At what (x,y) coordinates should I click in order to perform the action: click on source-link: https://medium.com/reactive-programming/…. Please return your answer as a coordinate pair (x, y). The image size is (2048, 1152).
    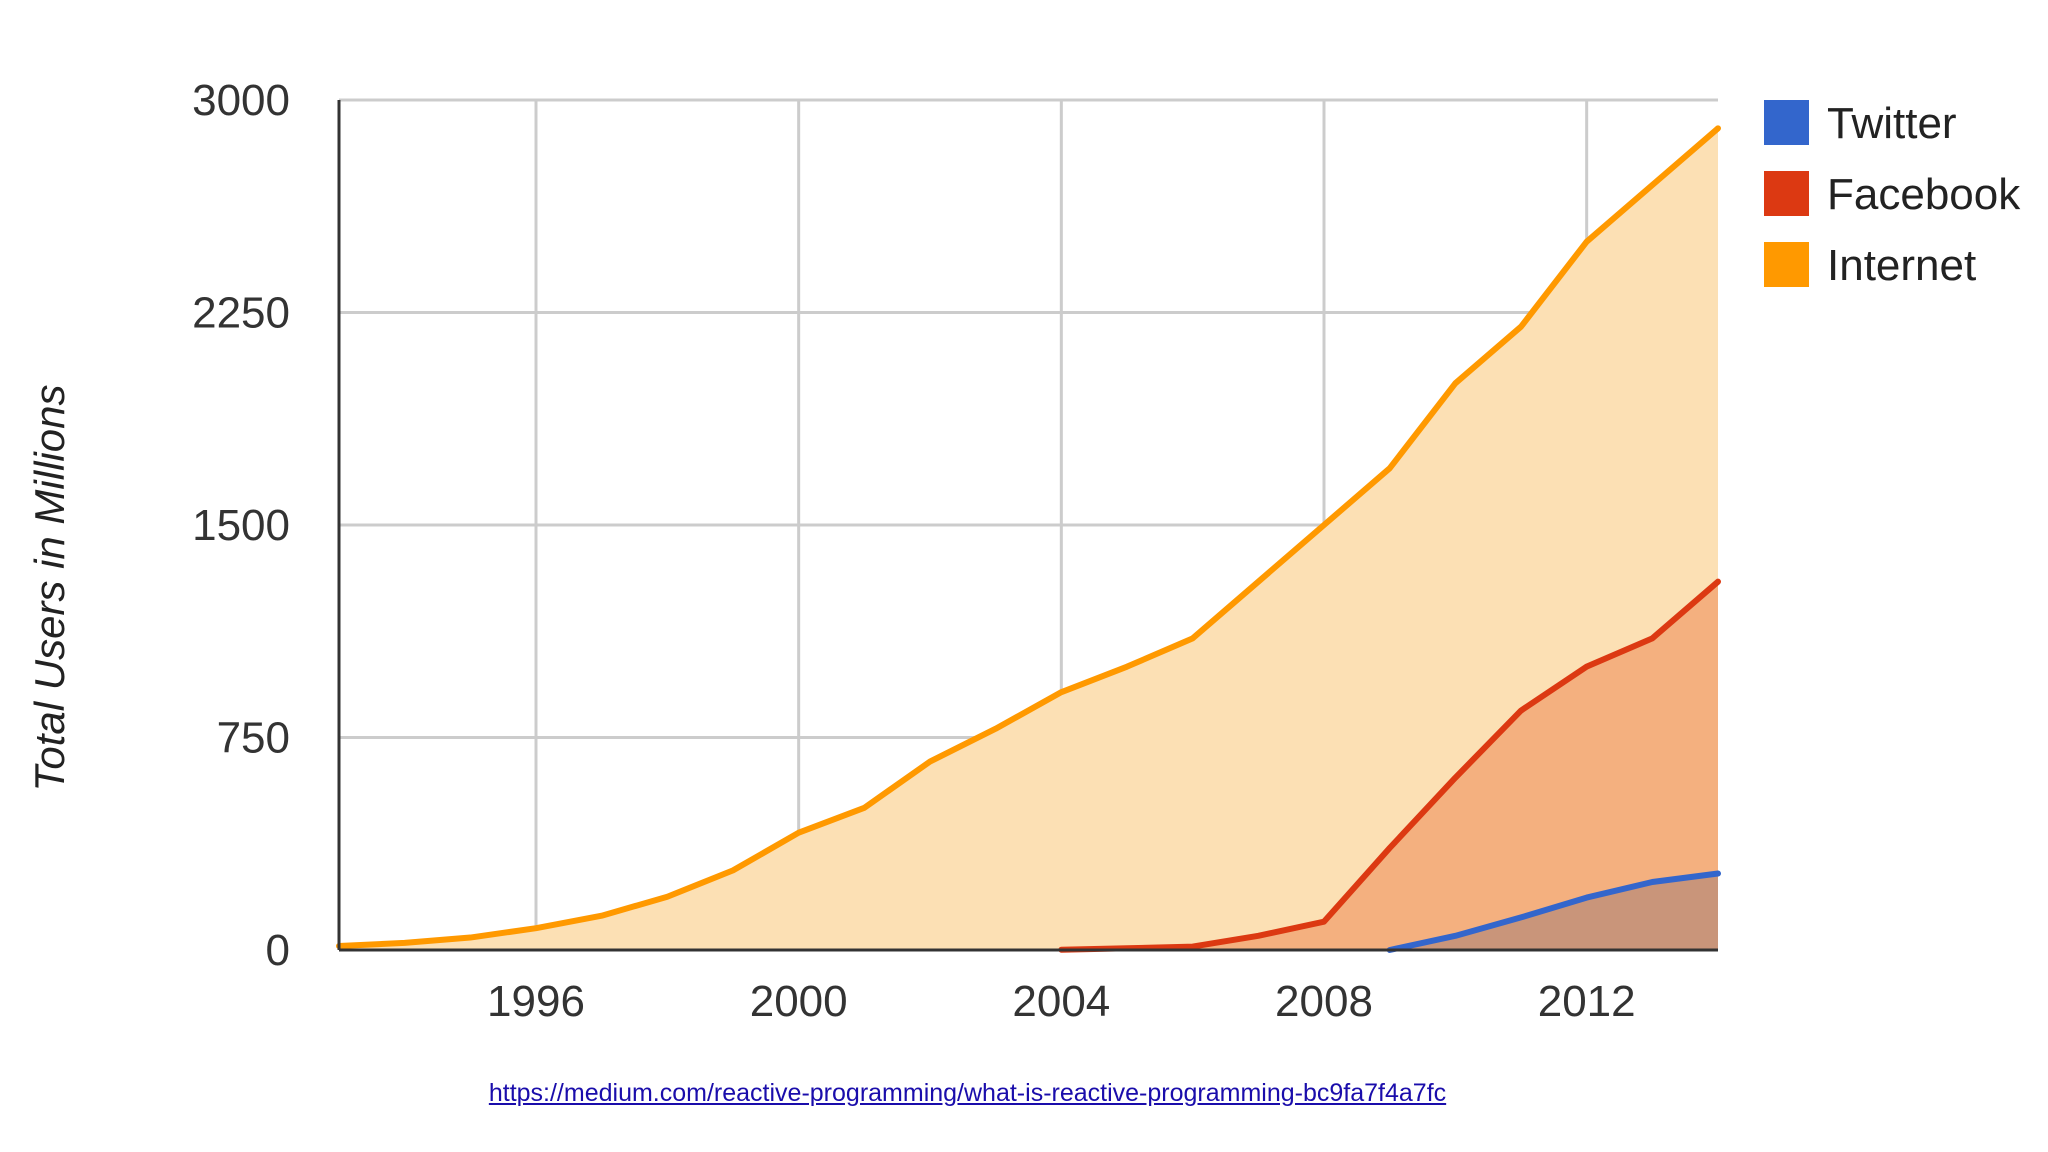
    Looking at the image, I should click on (967, 1093).